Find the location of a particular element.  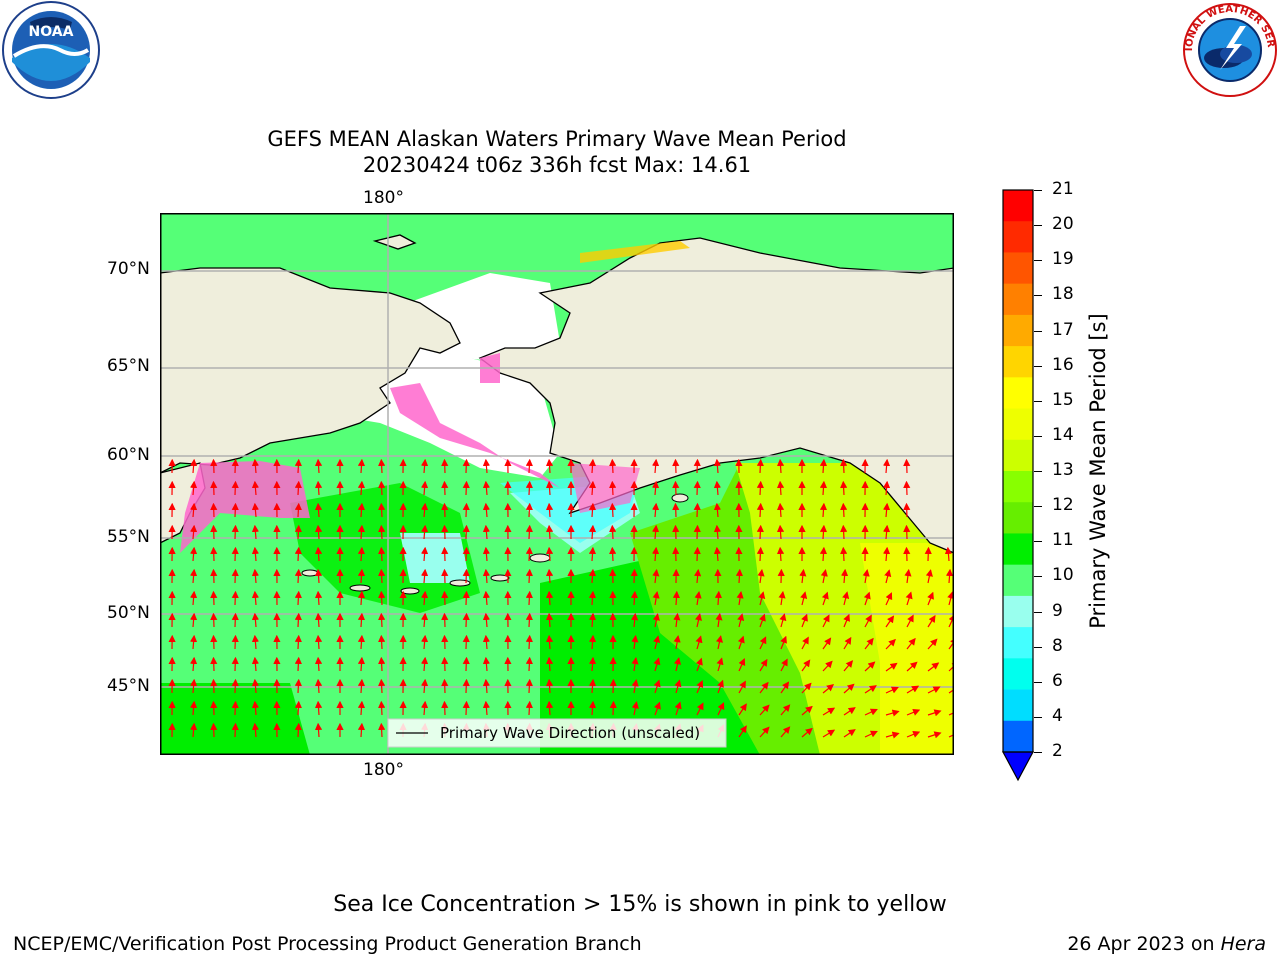

lat-label-45: 45°N is located at coordinates (128, 686).